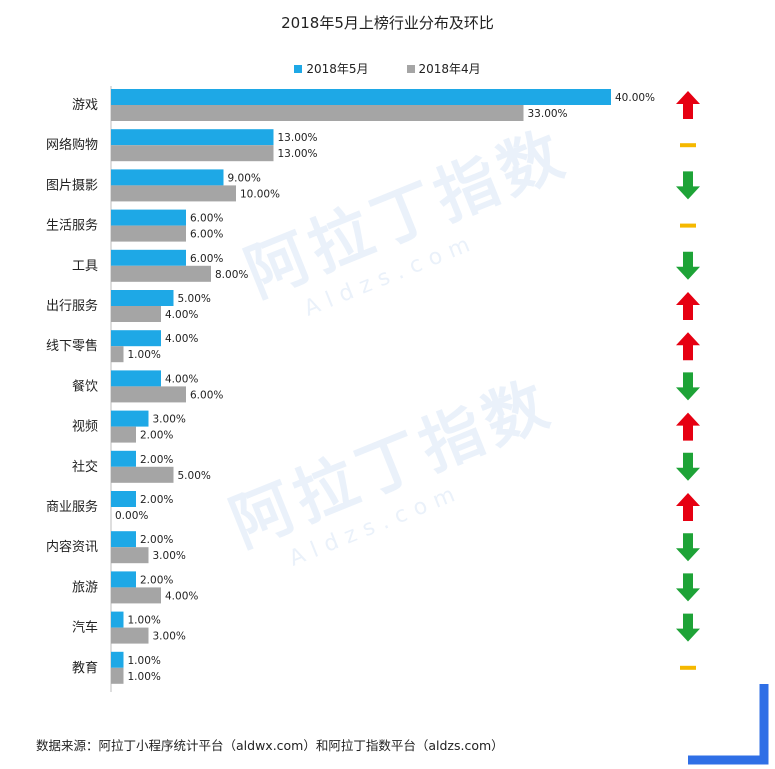  I want to click on bar-label-april: 10.00%, so click(260, 194).